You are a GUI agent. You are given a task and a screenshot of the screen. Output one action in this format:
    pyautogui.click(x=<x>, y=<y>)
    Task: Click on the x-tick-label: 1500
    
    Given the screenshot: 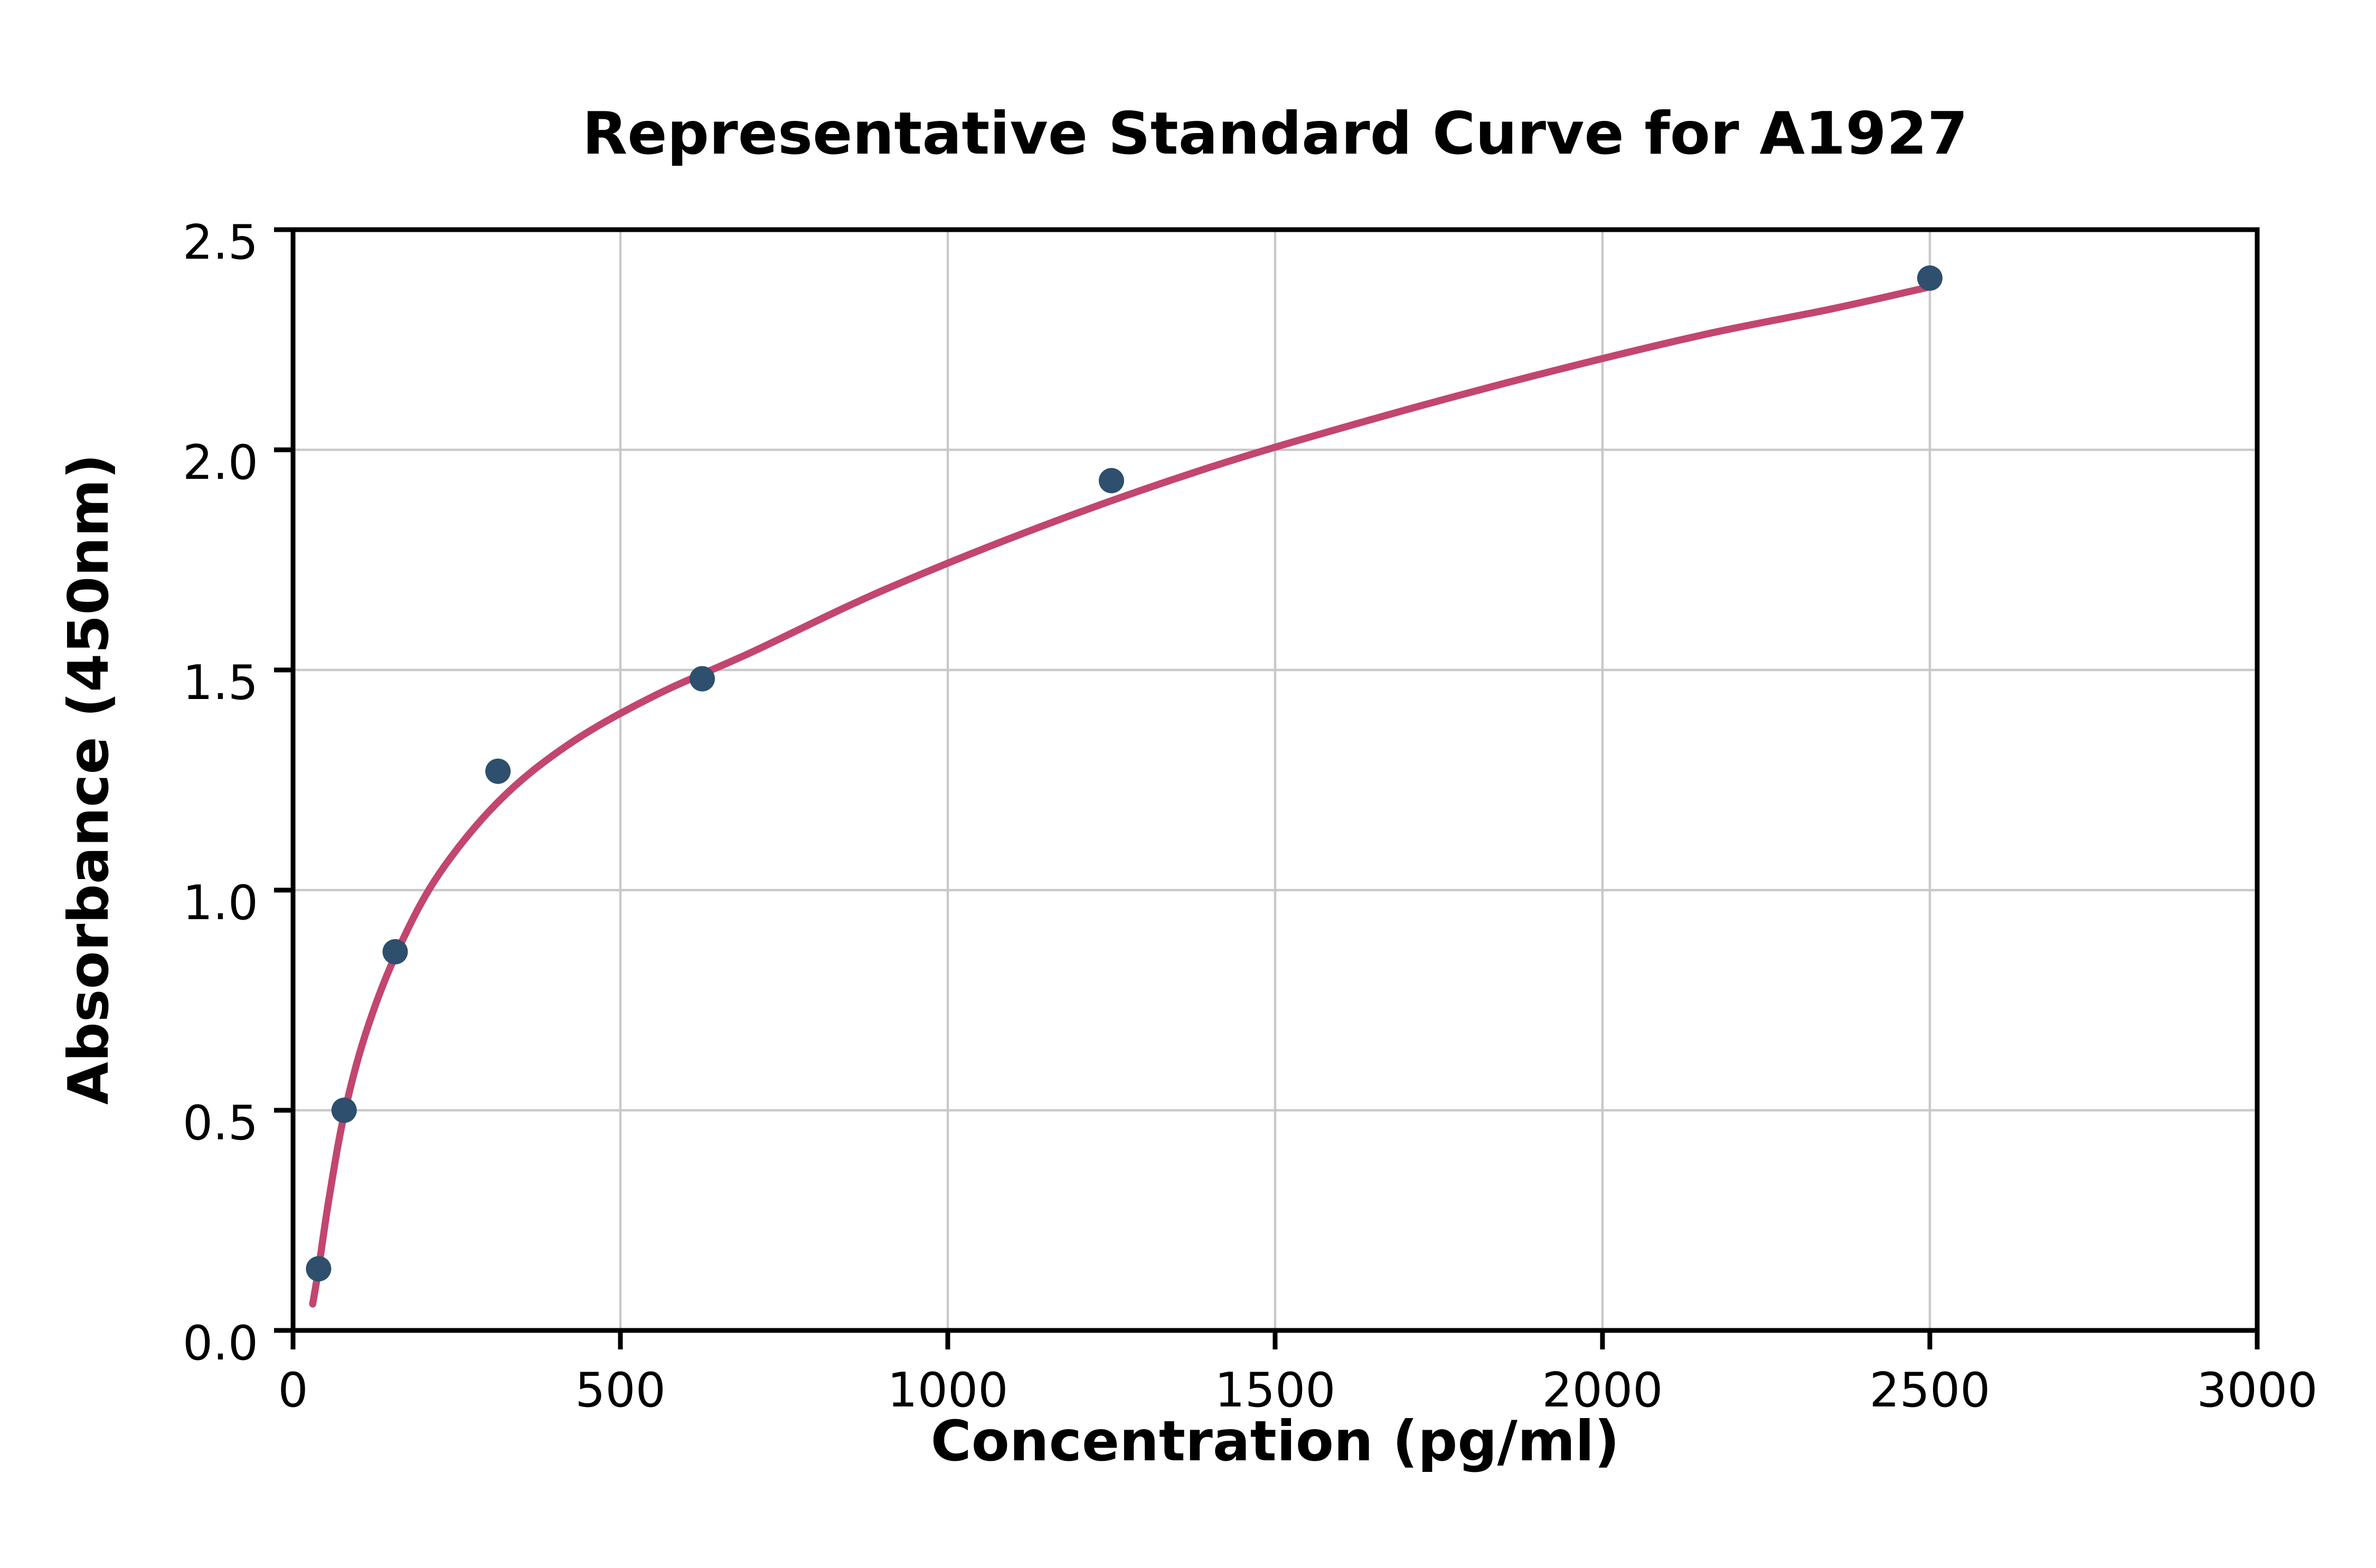 What is the action you would take?
    pyautogui.click(x=1274, y=1390)
    